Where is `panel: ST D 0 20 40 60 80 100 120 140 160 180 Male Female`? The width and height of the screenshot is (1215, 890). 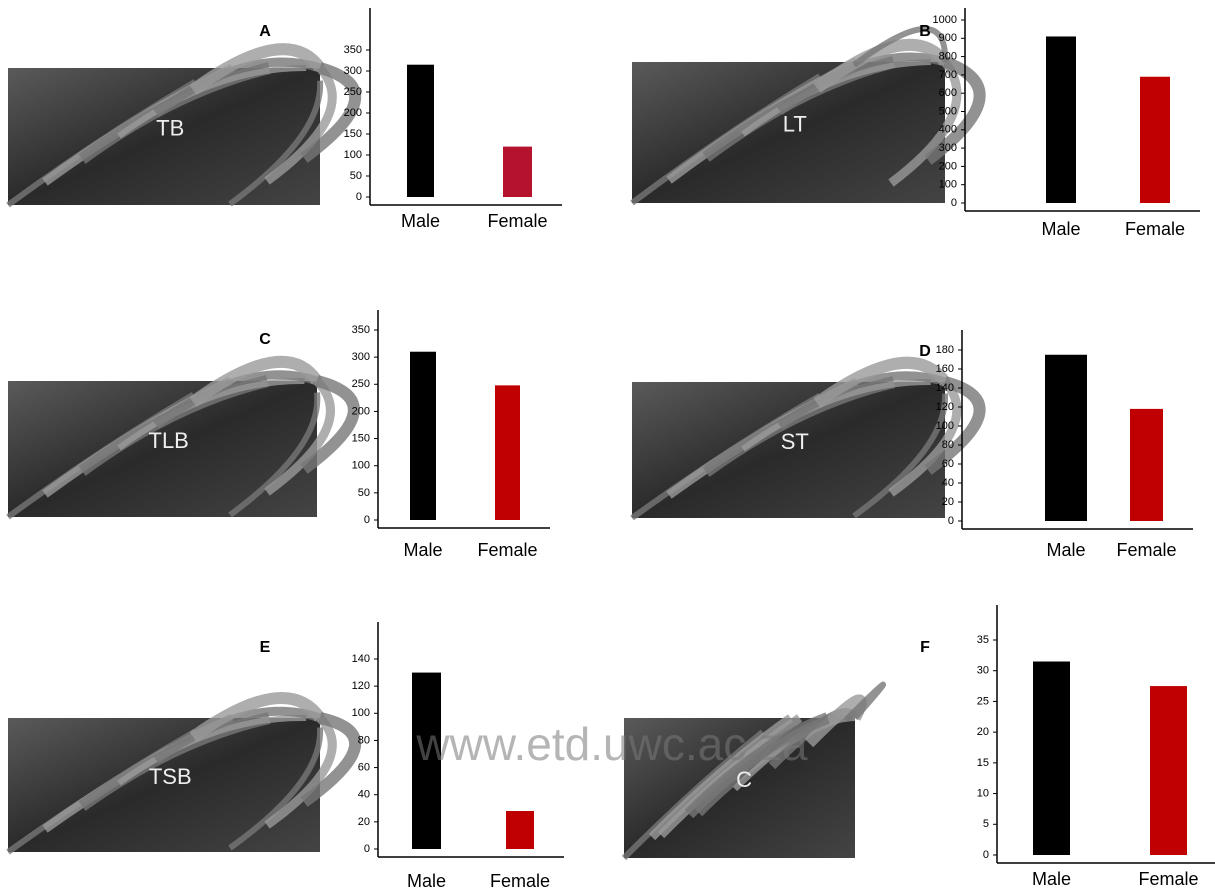 panel: ST D 0 20 40 60 80 100 120 140 160 180 Male Female is located at coordinates (911, 445).